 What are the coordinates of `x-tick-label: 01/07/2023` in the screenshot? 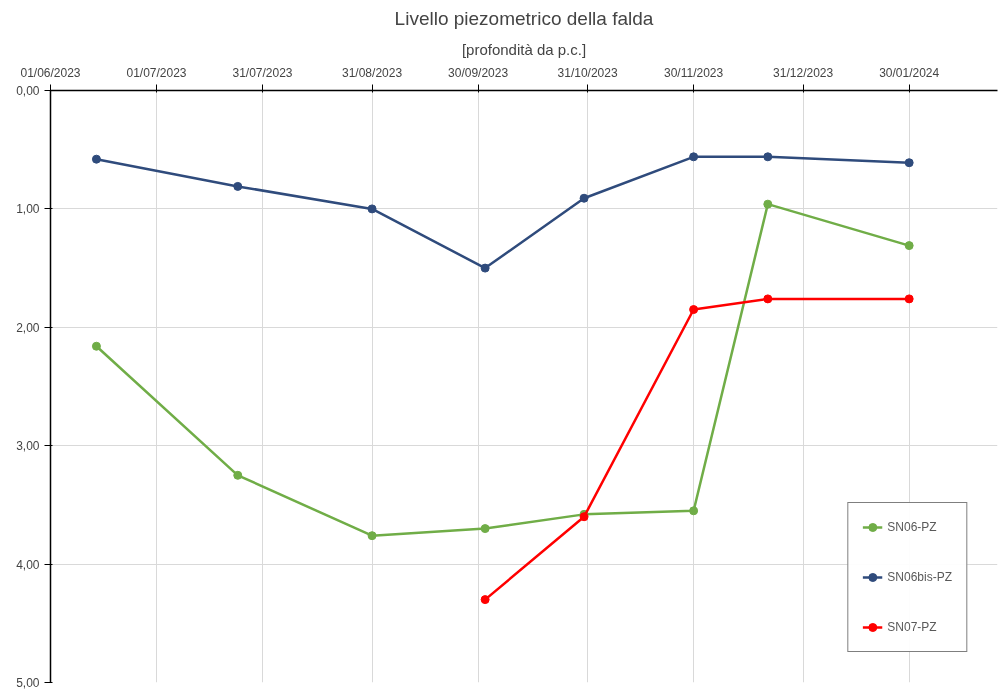 It's located at (156, 72).